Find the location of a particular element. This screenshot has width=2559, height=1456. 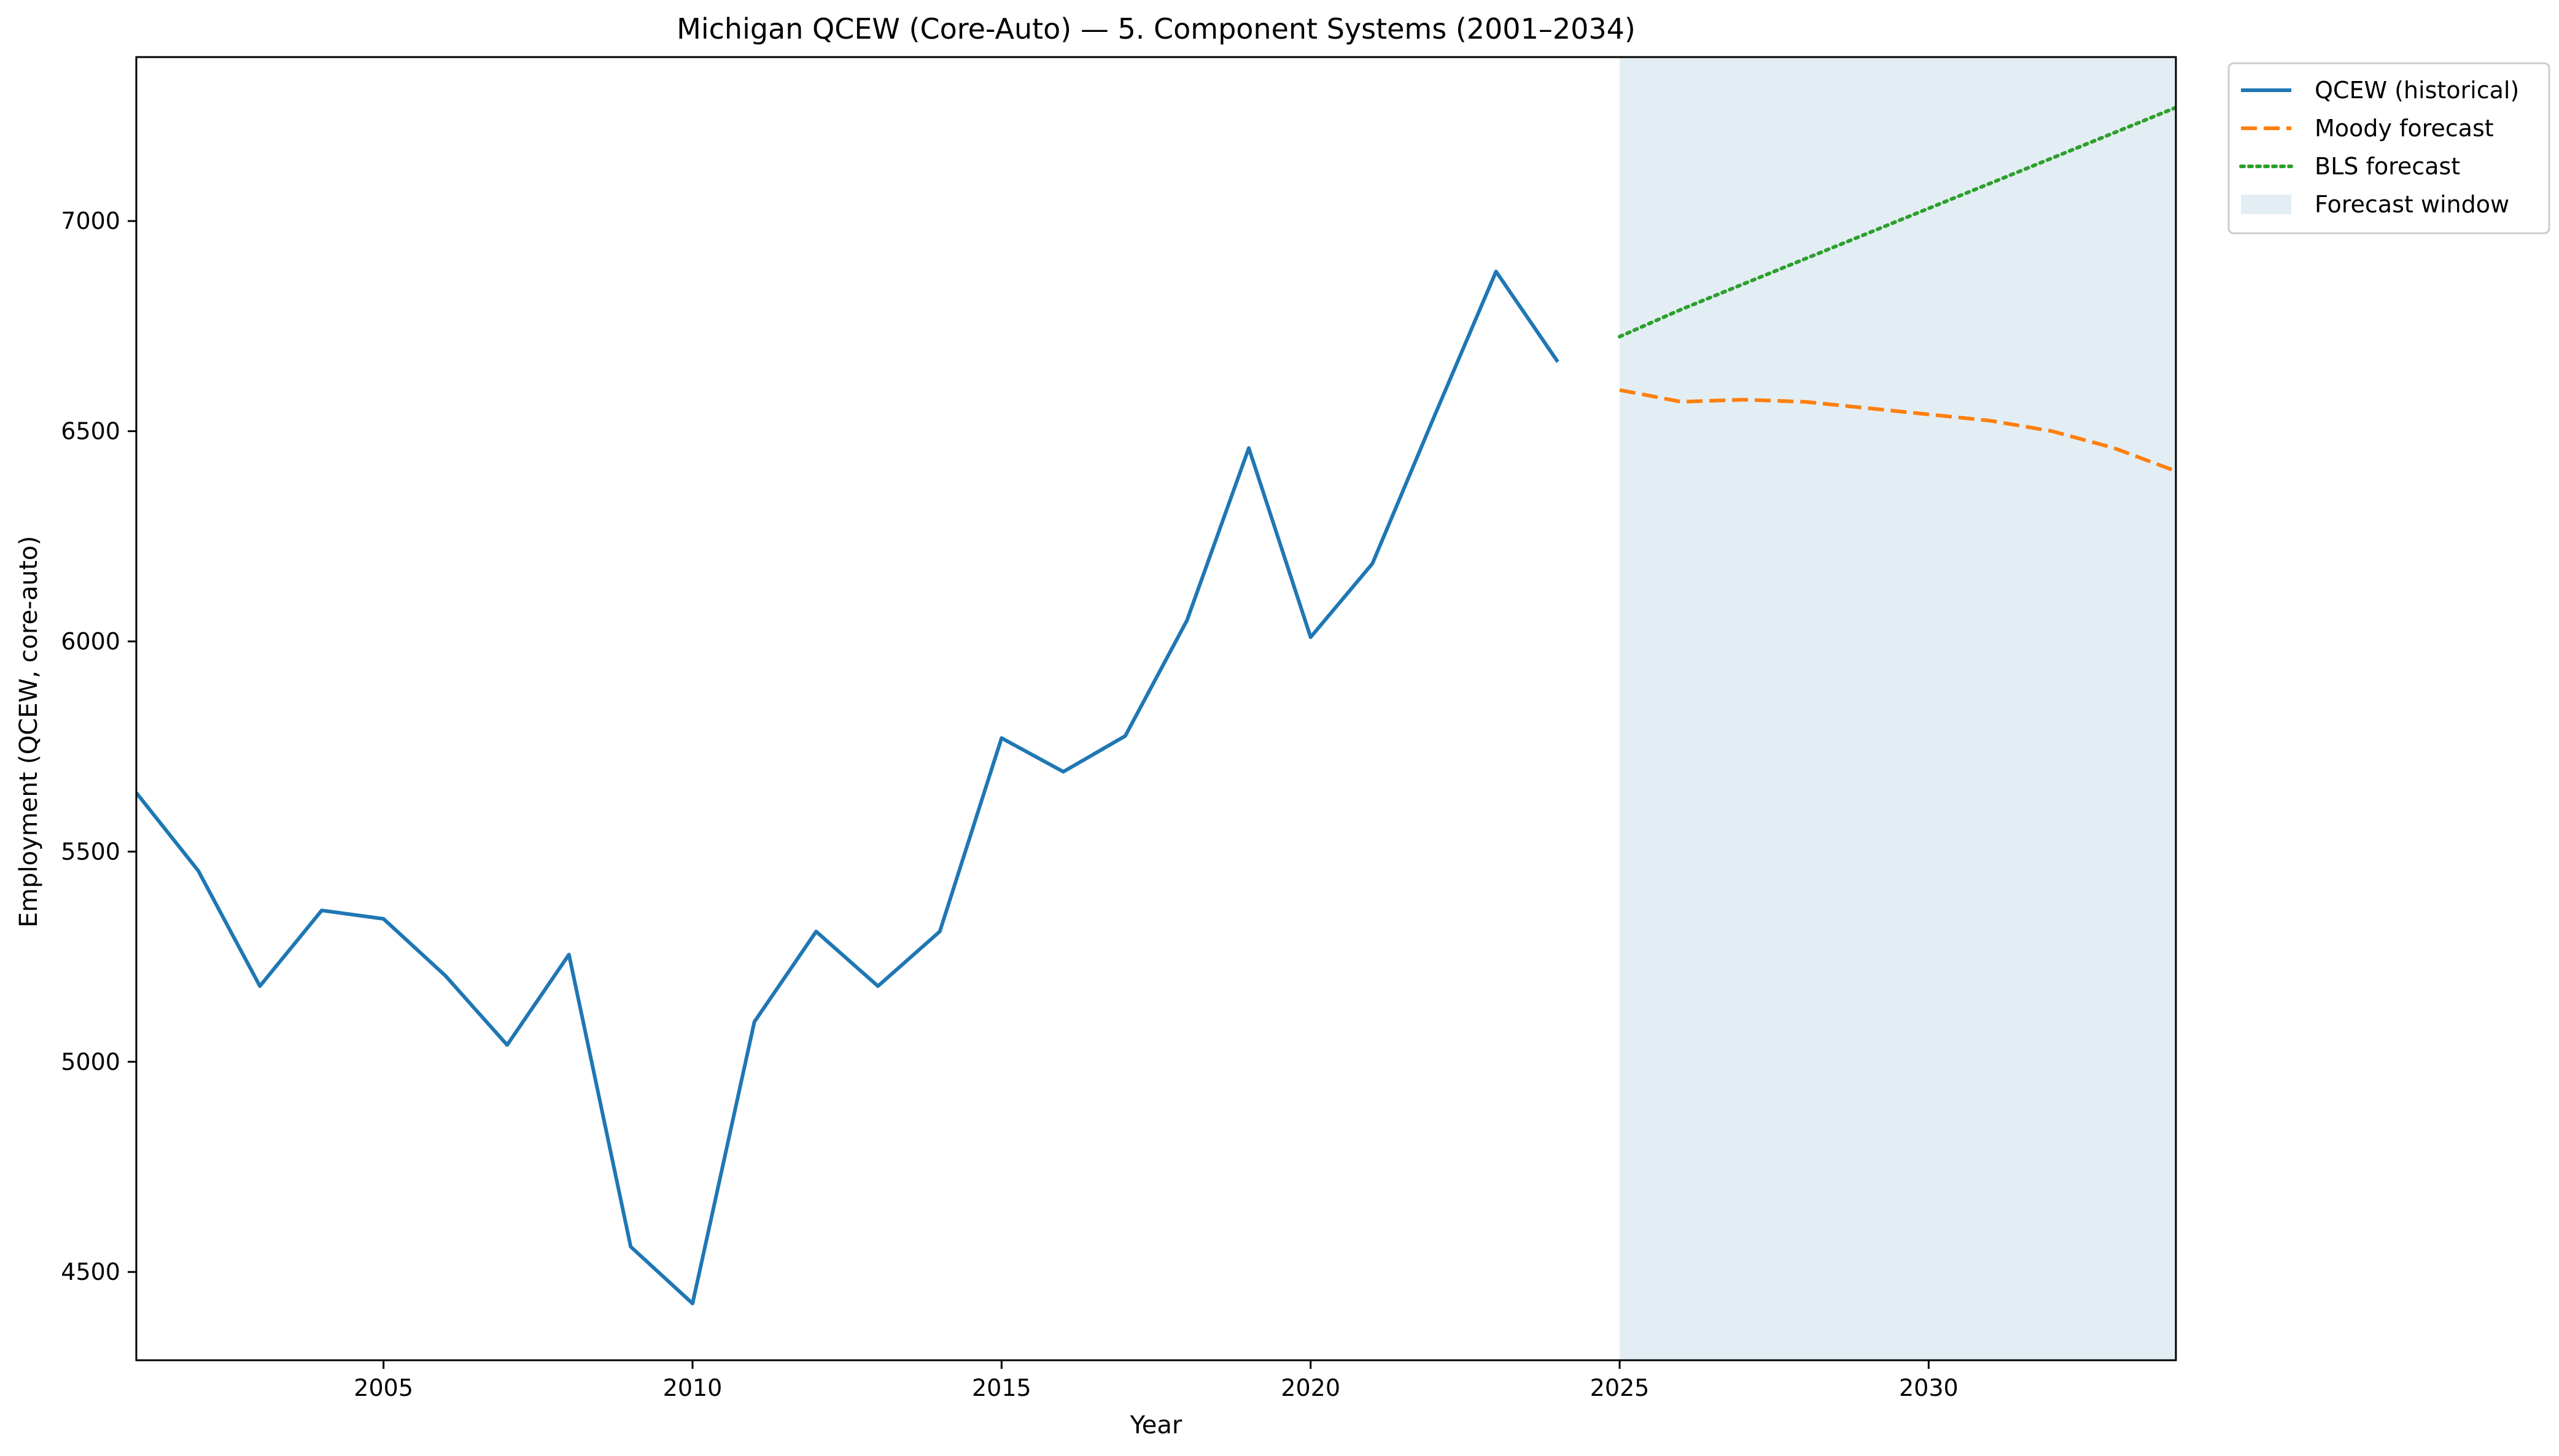

y-tick-label: 4500 is located at coordinates (90, 1271).